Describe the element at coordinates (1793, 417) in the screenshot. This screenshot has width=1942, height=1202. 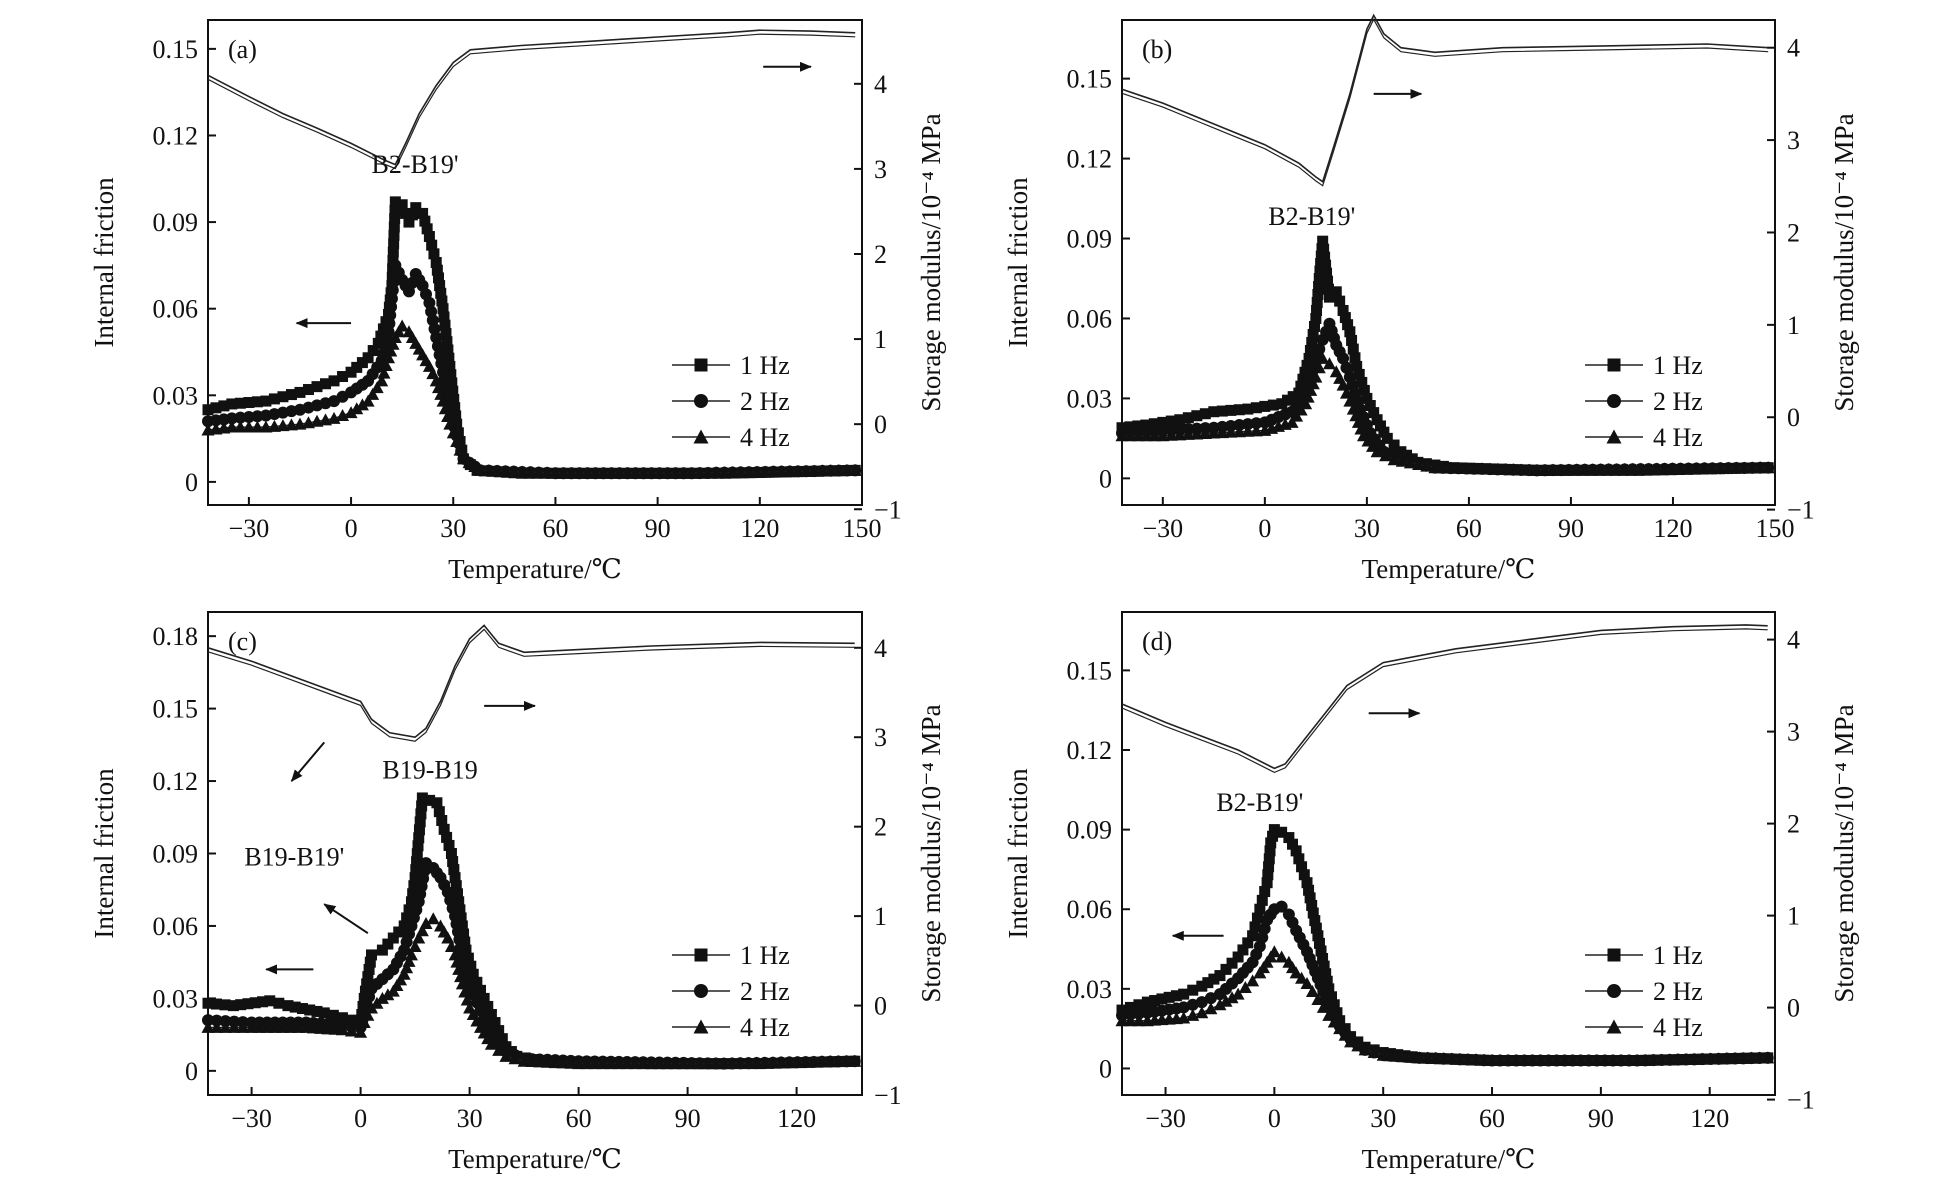
I see `y-right-tick-label: 0` at that location.